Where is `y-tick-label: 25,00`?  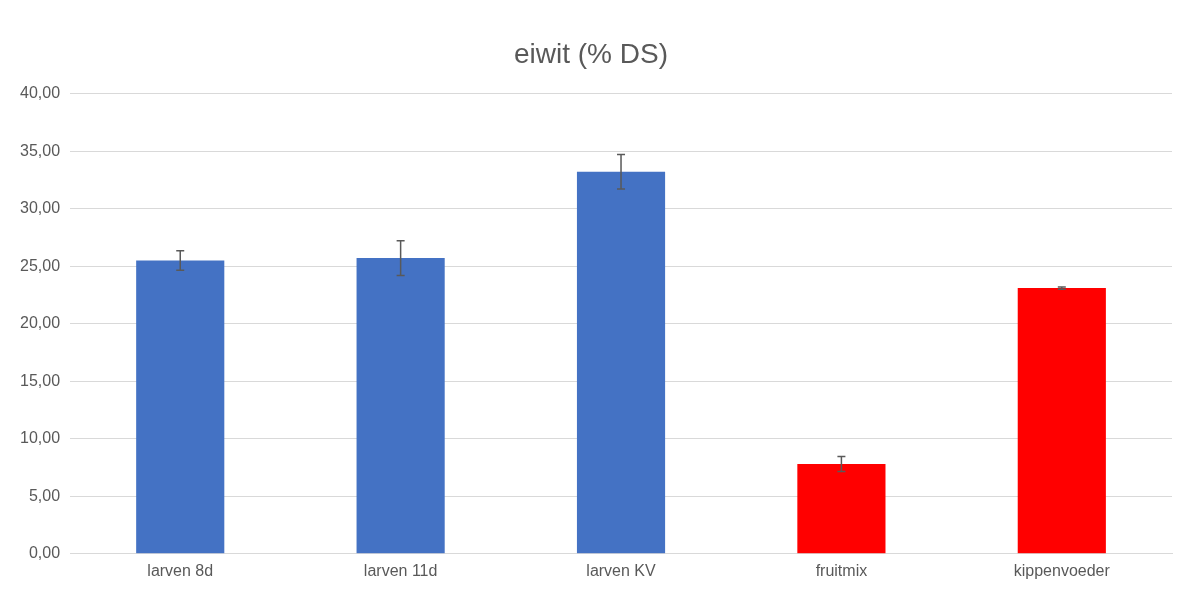 y-tick-label: 25,00 is located at coordinates (40, 265).